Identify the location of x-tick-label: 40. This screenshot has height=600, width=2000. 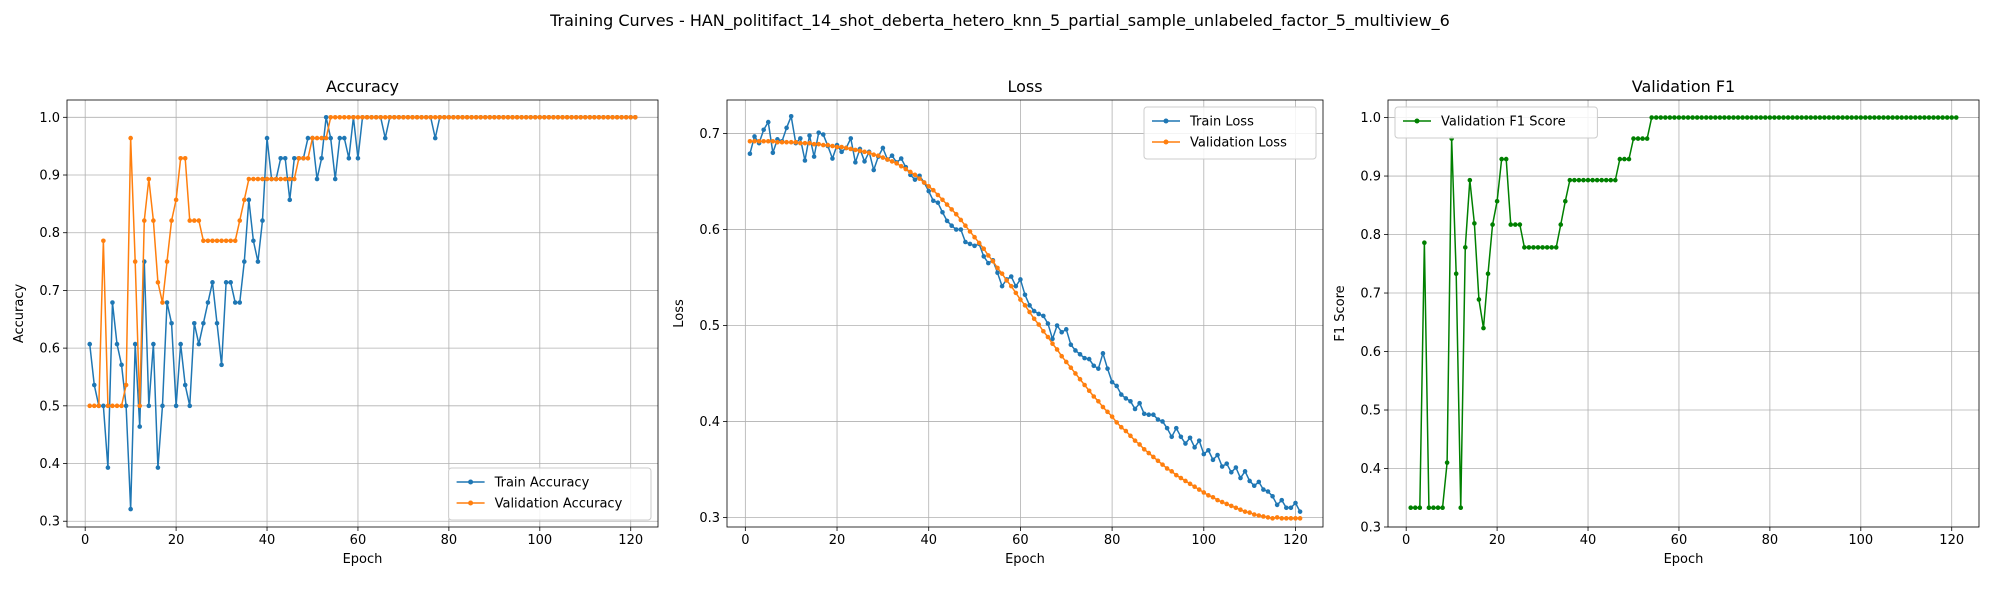
(928, 540).